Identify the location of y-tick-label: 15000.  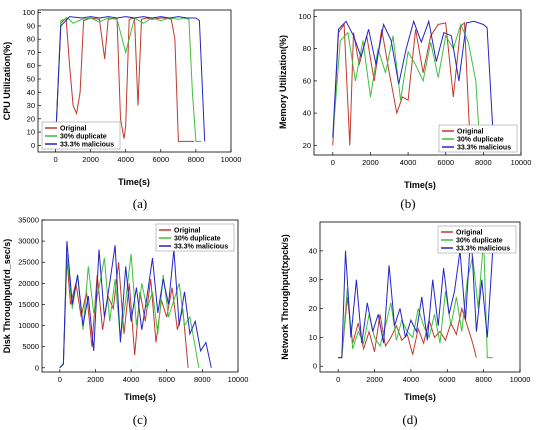
(28, 304).